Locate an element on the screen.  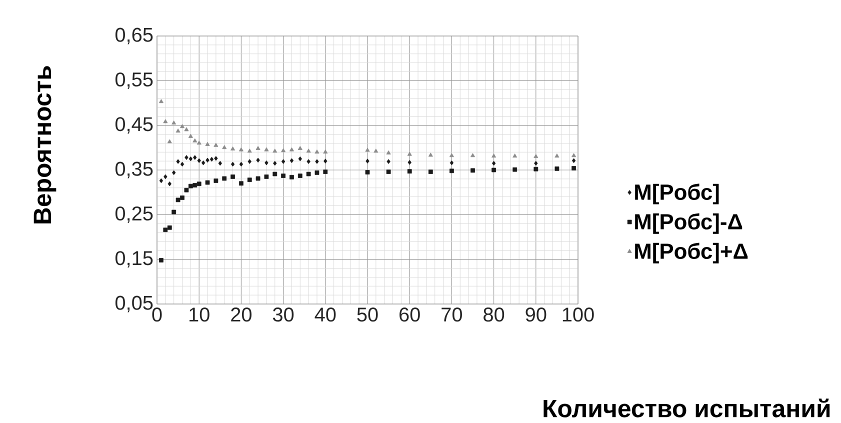
y-tick-label: 0,15 is located at coordinates (134, 259).